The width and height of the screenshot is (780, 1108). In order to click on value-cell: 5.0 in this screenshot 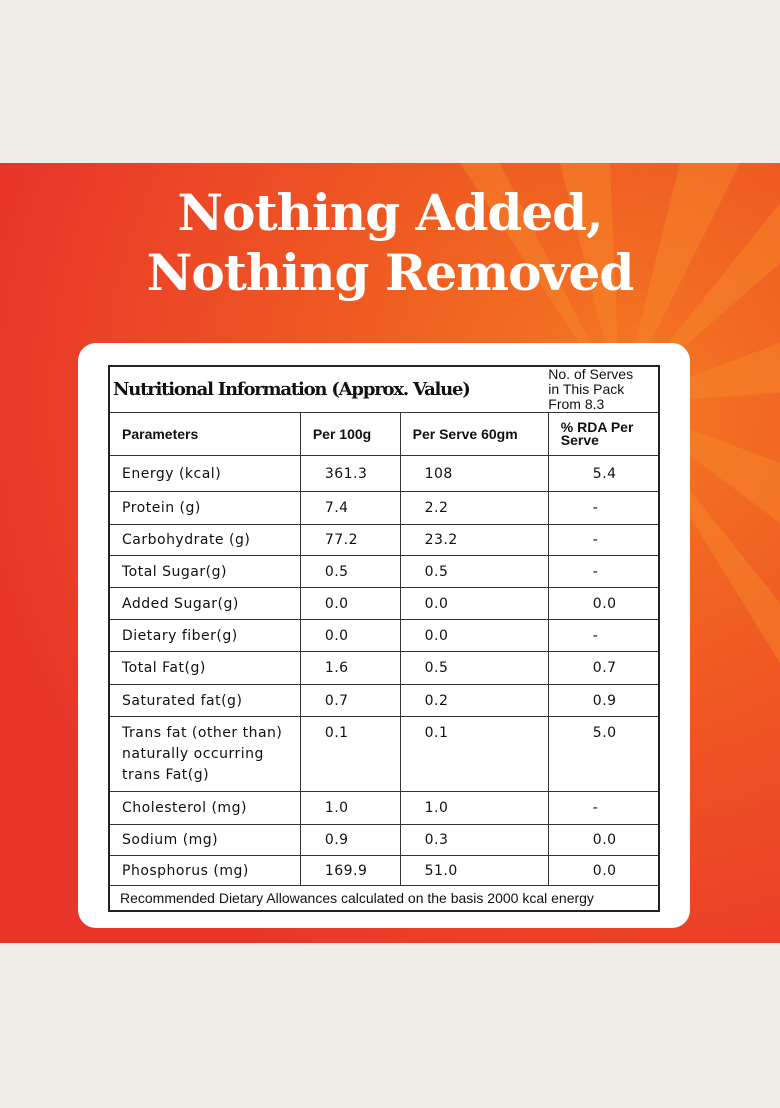, I will do `click(603, 754)`.